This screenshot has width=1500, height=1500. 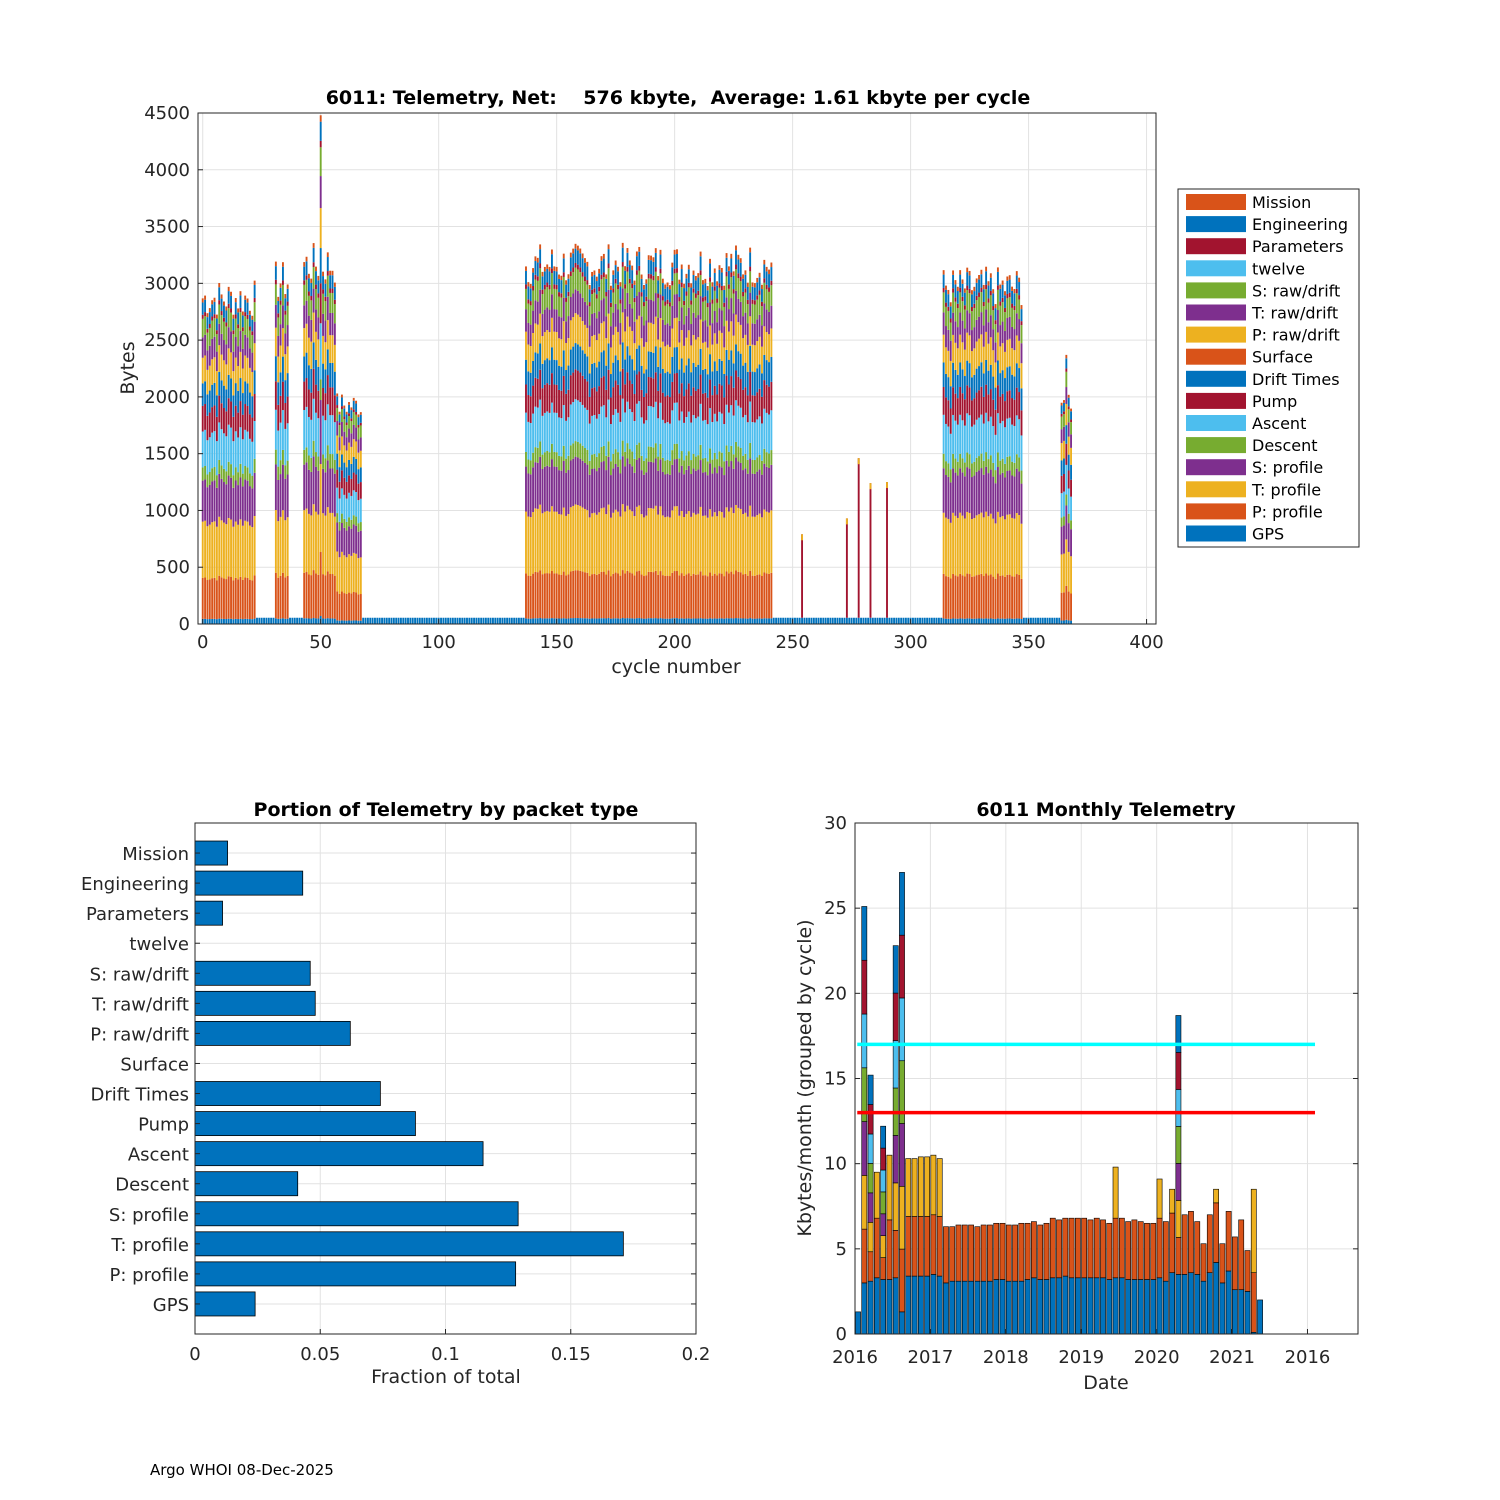 What do you see at coordinates (835, 993) in the screenshot?
I see `y-tick-label: 20` at bounding box center [835, 993].